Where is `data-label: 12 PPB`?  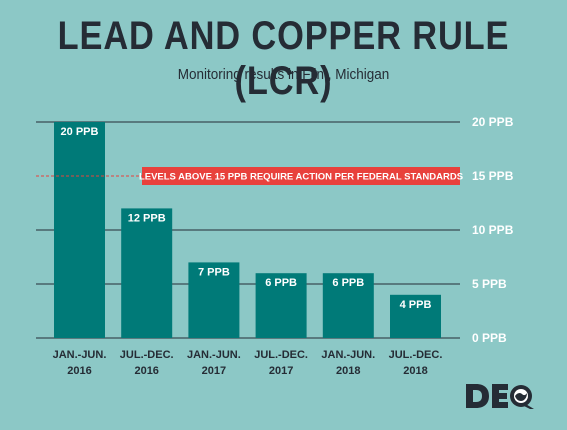
data-label: 12 PPB is located at coordinates (147, 218).